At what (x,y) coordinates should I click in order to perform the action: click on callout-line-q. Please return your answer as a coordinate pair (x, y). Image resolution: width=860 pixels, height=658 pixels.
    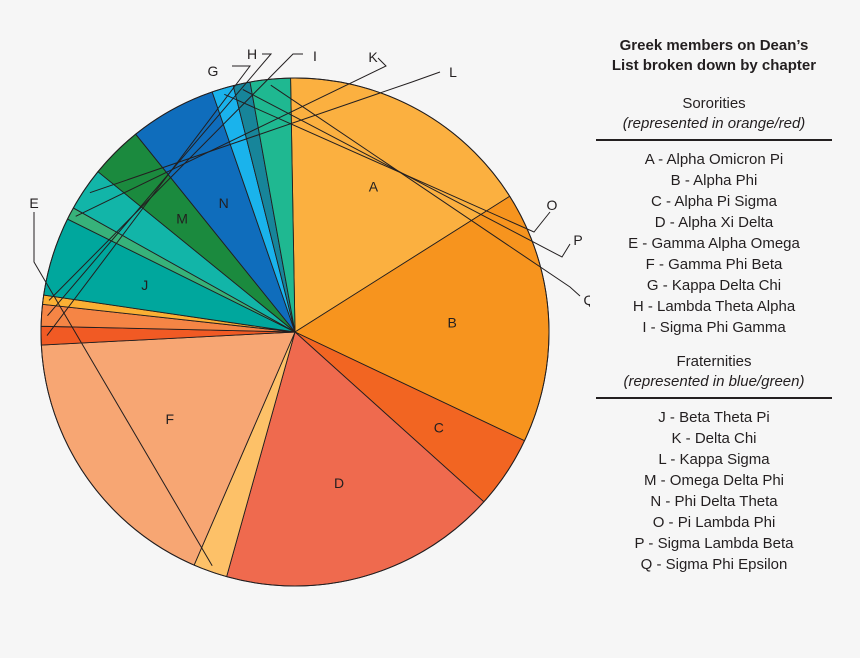
    Looking at the image, I should click on (425, 190).